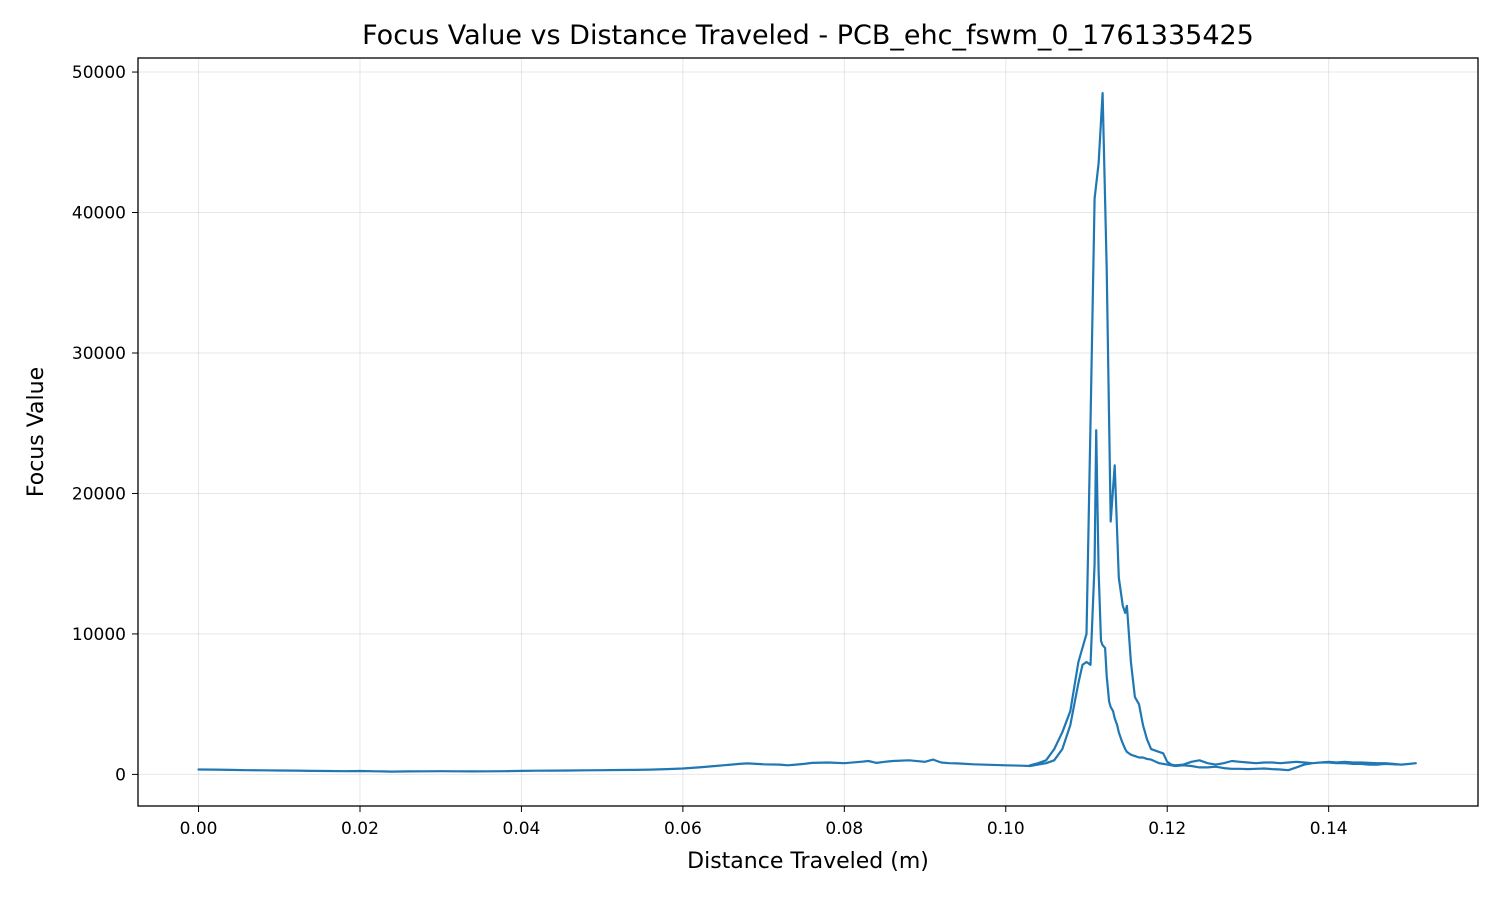 This screenshot has height=900, width=1500. What do you see at coordinates (844, 829) in the screenshot?
I see `x-tick-label: 0.08` at bounding box center [844, 829].